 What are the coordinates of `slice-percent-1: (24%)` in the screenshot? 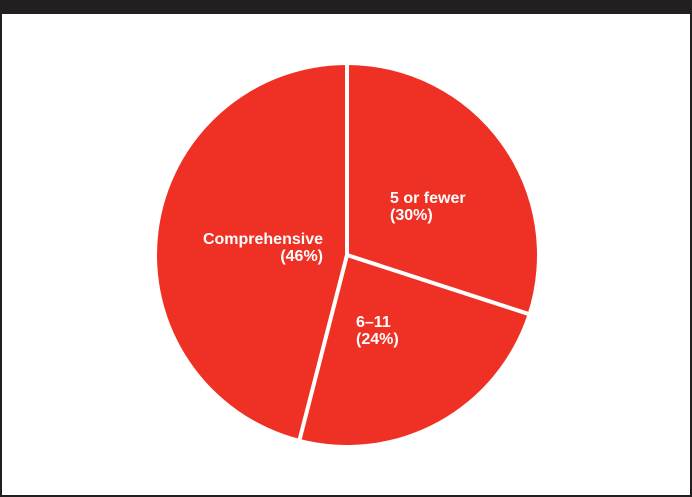 It's located at (377, 339).